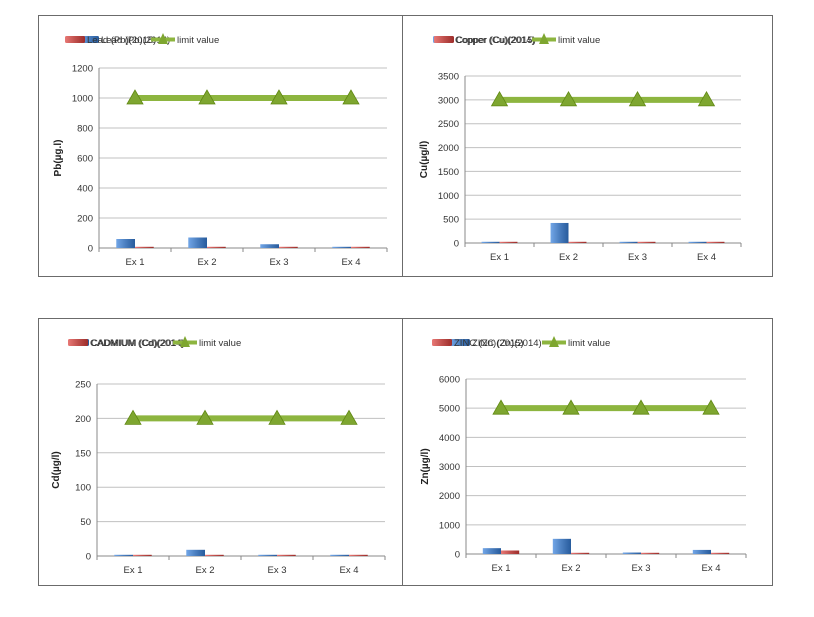 This screenshot has width=814, height=617. What do you see at coordinates (85, 189) in the screenshot?
I see `y-tick-label: 400` at bounding box center [85, 189].